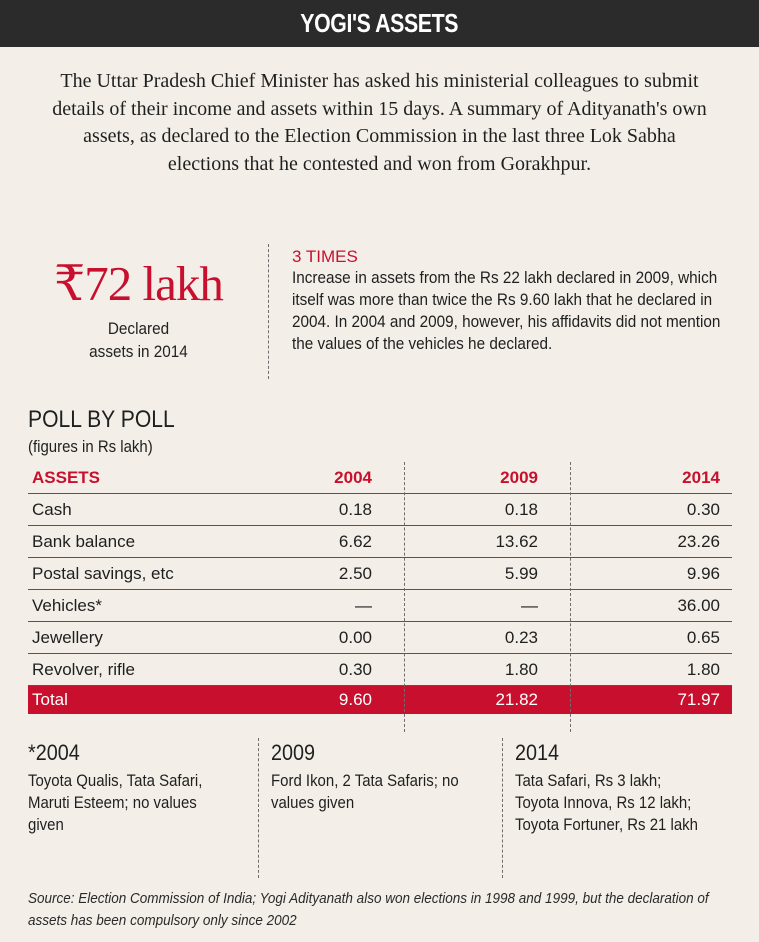 This screenshot has height=942, width=759. I want to click on highlight-figure: ₹72 lakh, so click(139, 283).